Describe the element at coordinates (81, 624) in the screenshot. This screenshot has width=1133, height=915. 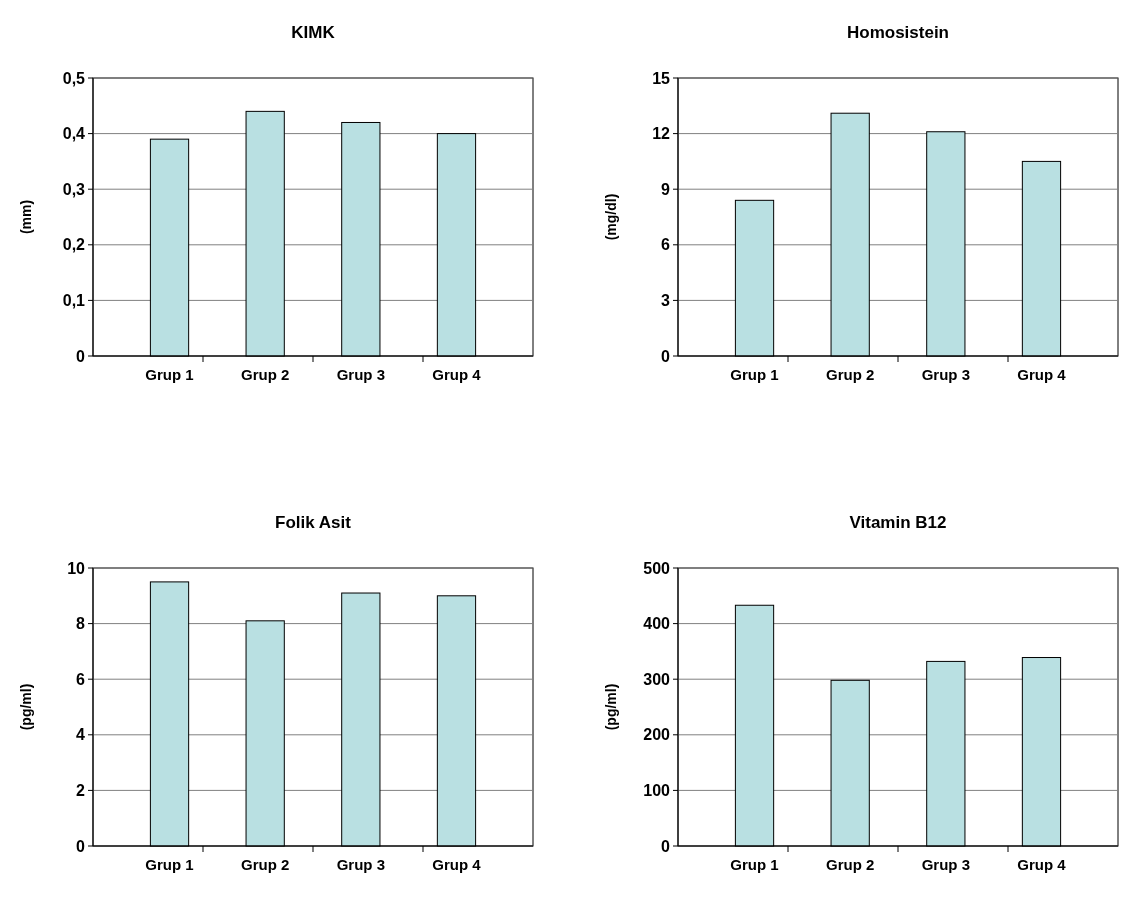
I see `y-tick-label: 8` at that location.